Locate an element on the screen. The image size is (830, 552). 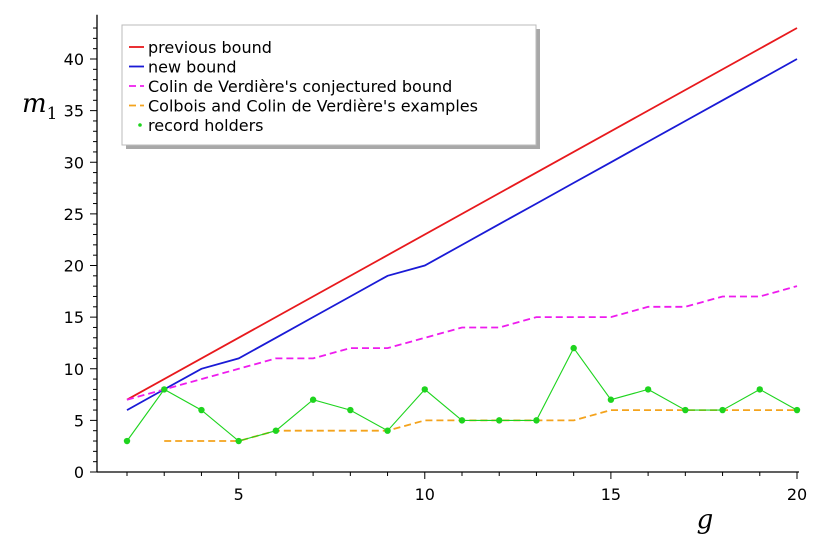
y-tick-label: 25 is located at coordinates (74, 214).